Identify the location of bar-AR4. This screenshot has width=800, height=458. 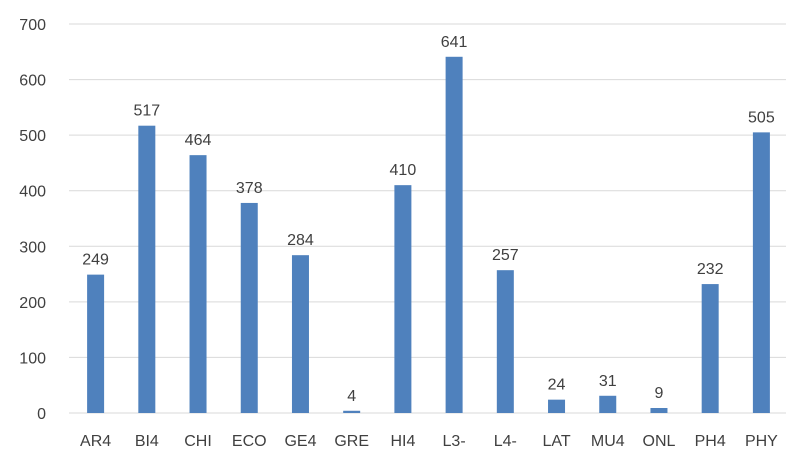
(96, 343).